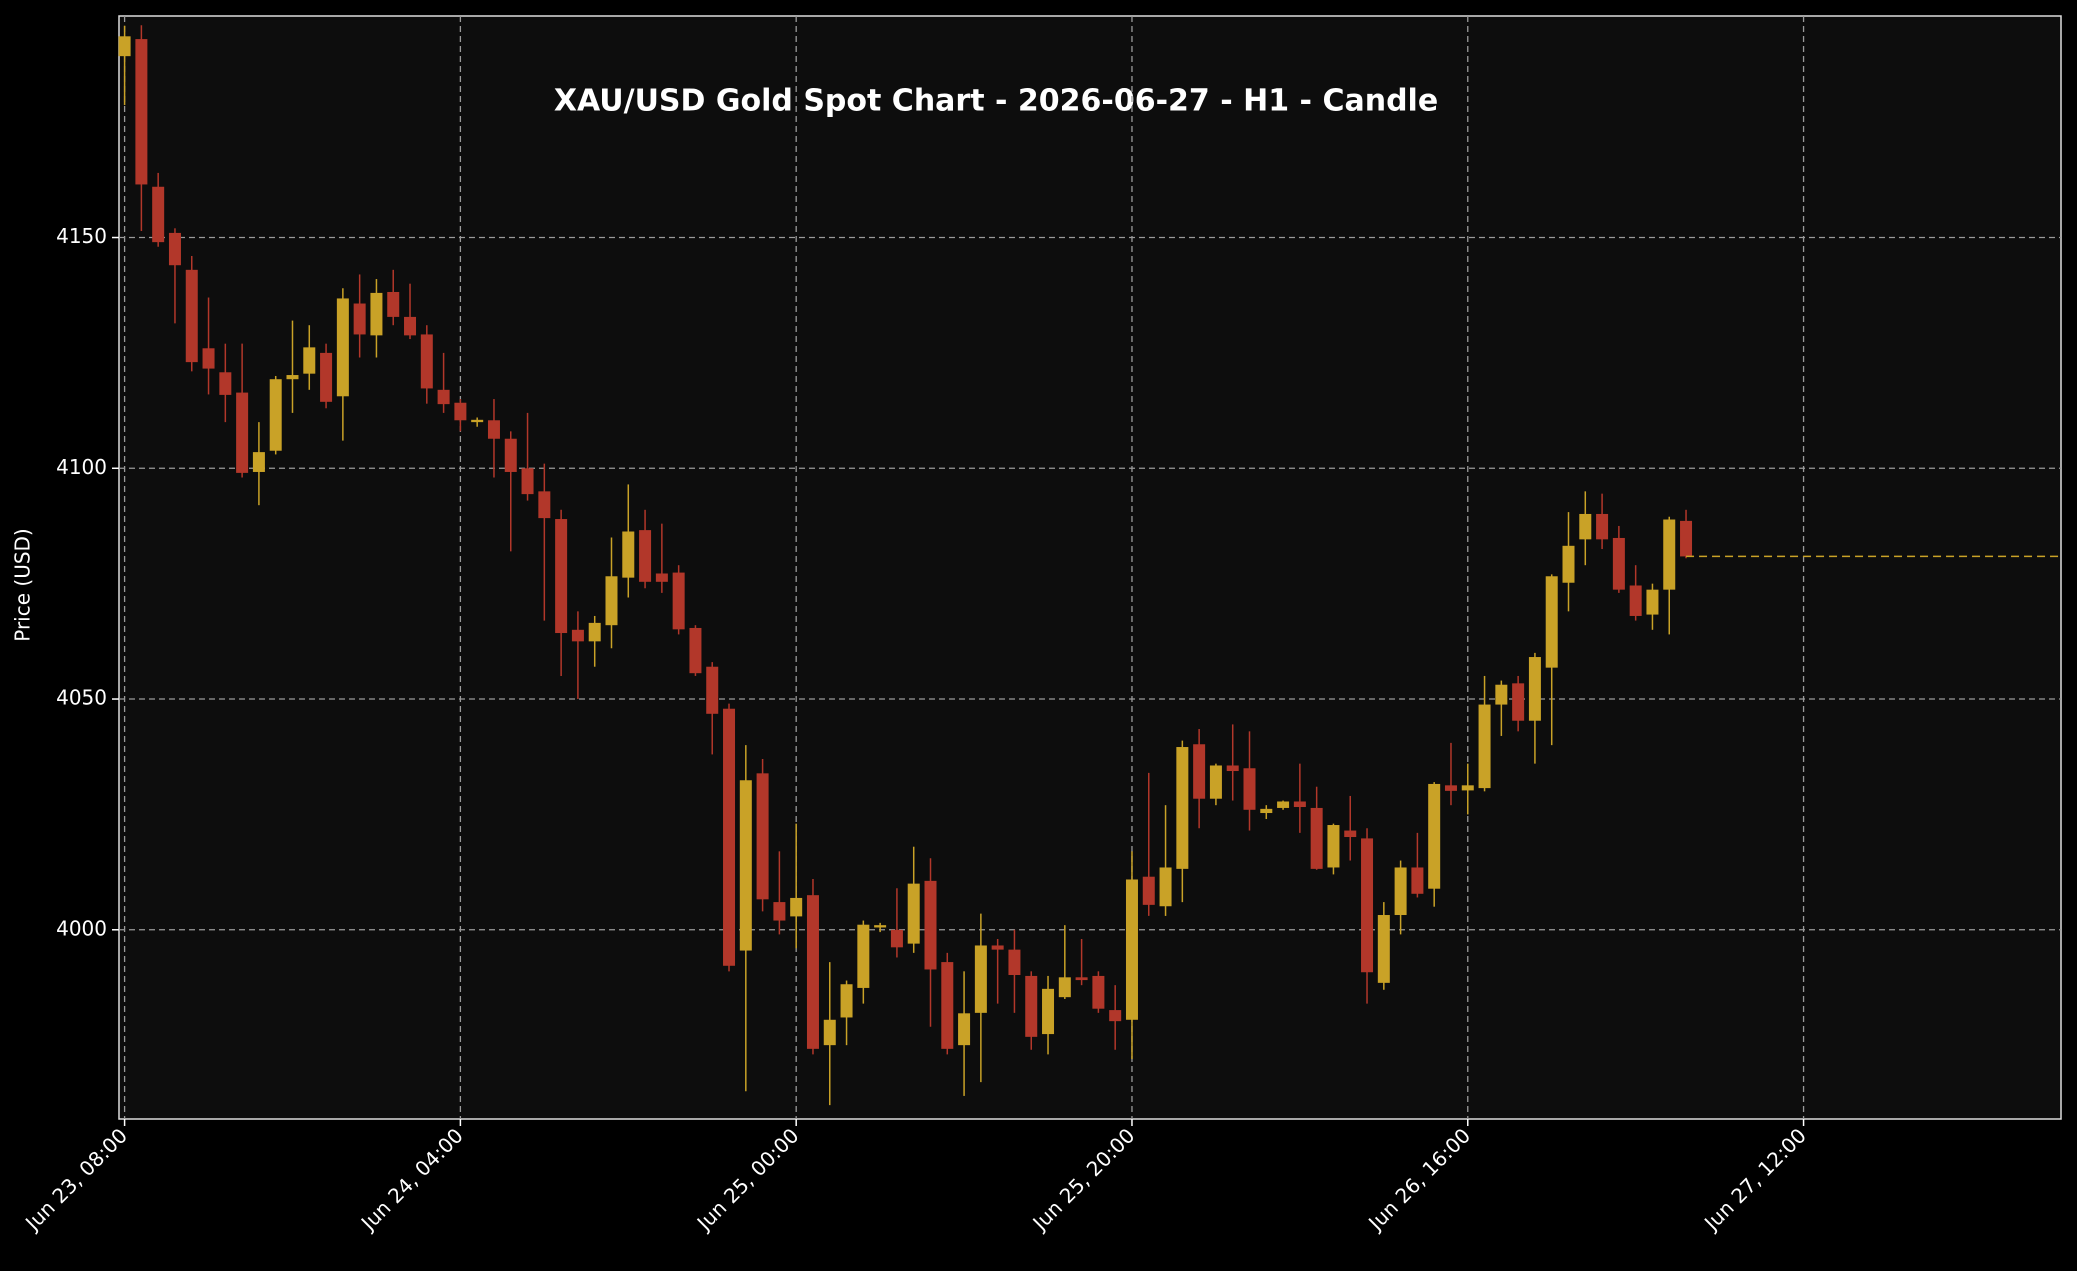 The height and width of the screenshot is (1271, 2077). I want to click on x-tick-label: Jun 27, 12:00, so click(1754, 1179).